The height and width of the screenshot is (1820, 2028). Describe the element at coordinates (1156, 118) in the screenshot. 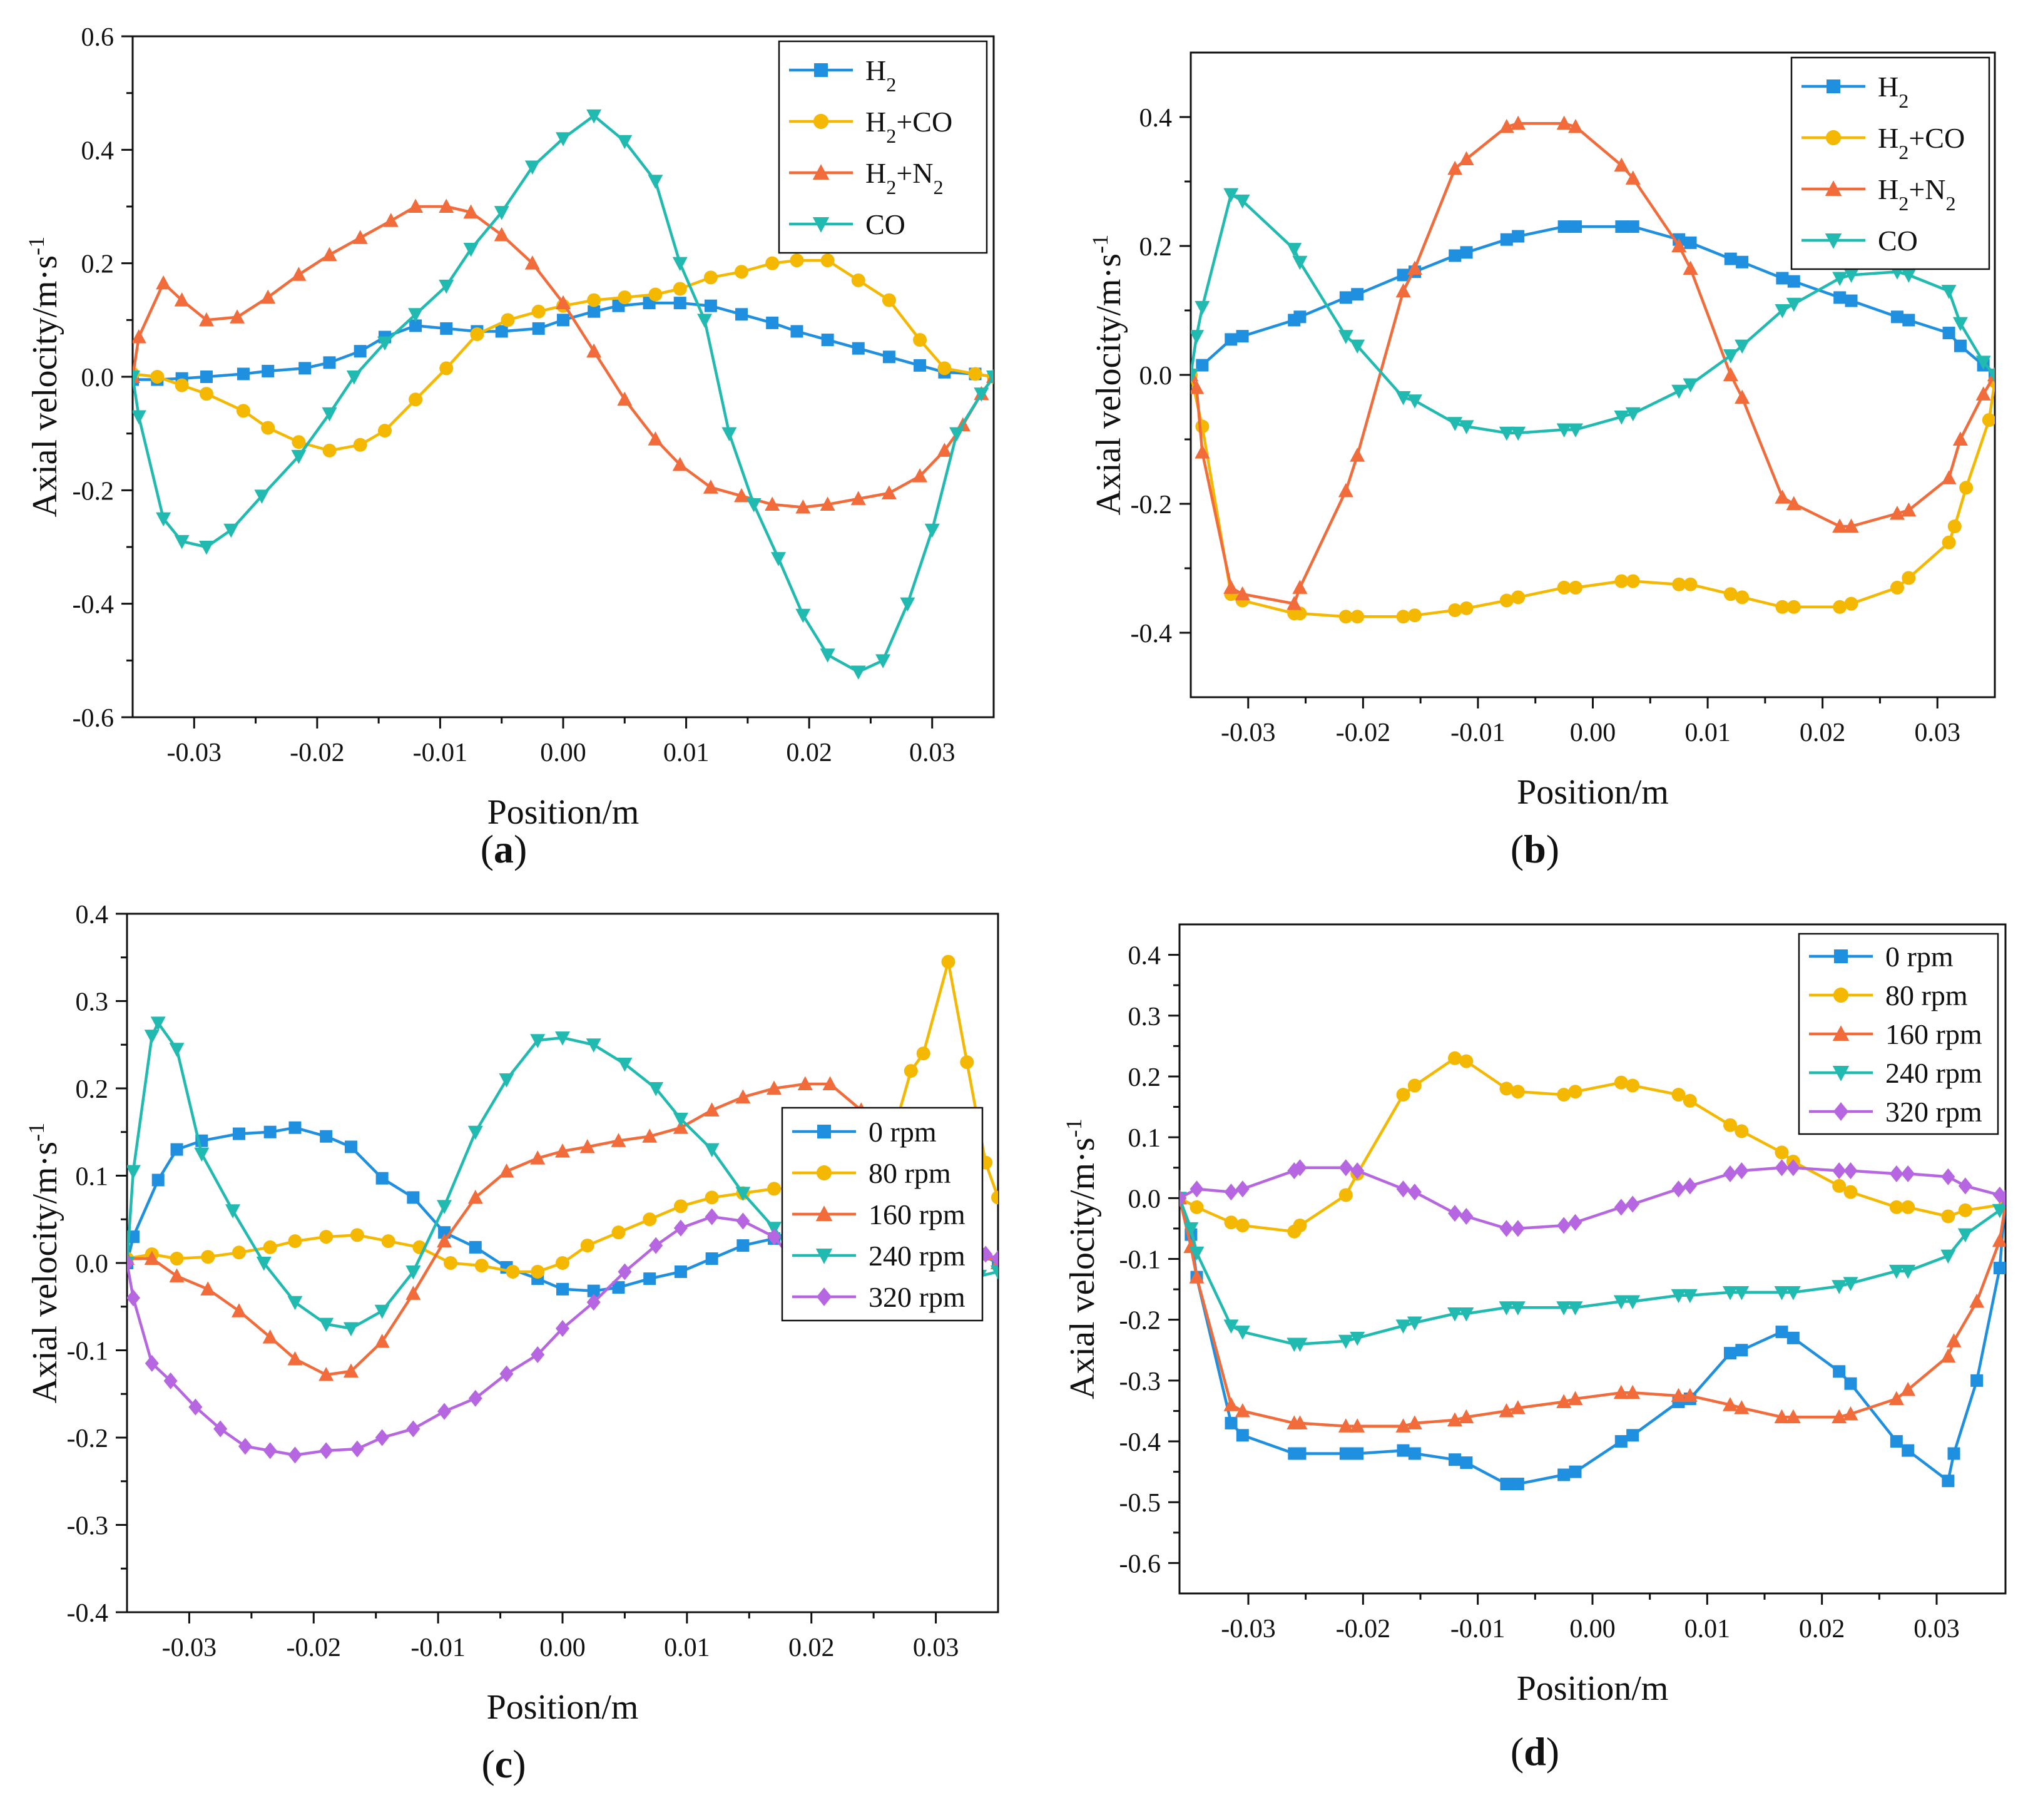

I see `y-tick-label: 0.4` at that location.